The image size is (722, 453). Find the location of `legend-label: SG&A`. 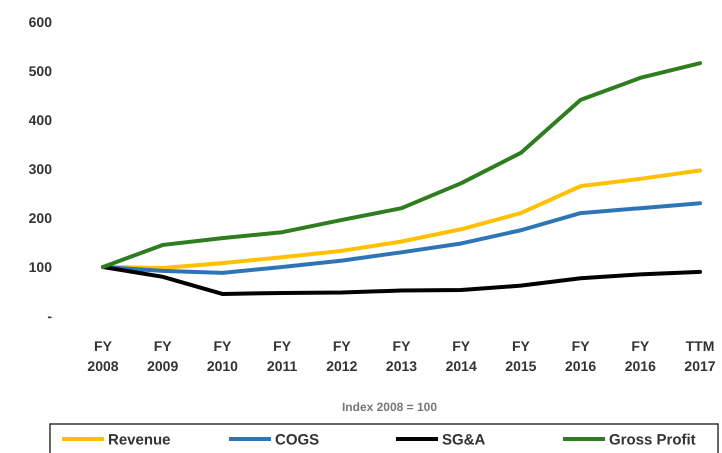

legend-label: SG&A is located at coordinates (464, 439).